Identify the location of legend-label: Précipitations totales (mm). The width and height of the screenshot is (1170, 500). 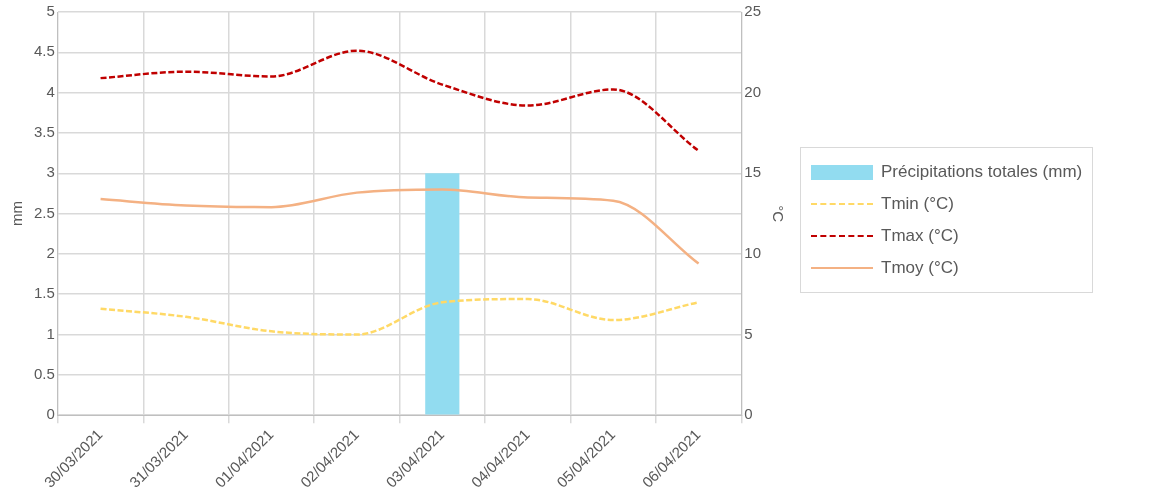
(982, 172).